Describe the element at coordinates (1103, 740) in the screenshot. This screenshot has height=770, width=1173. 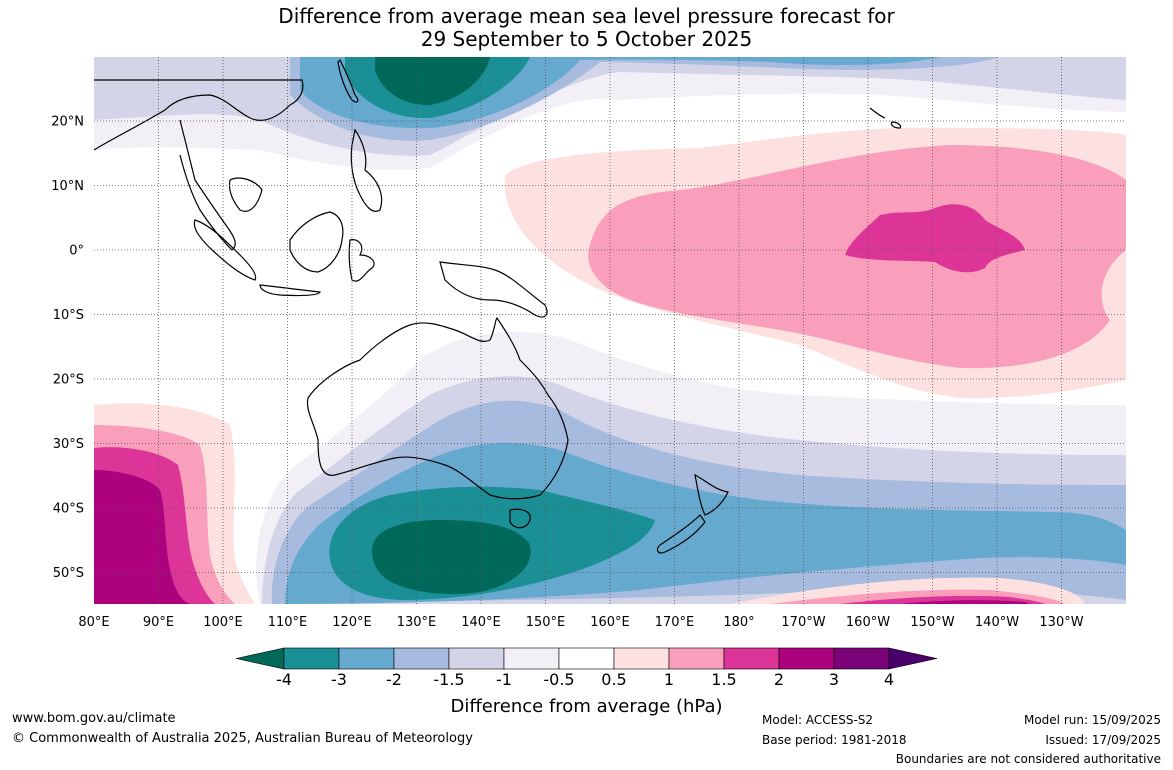
I see `issued-text: Issued: 17/09/2025` at that location.